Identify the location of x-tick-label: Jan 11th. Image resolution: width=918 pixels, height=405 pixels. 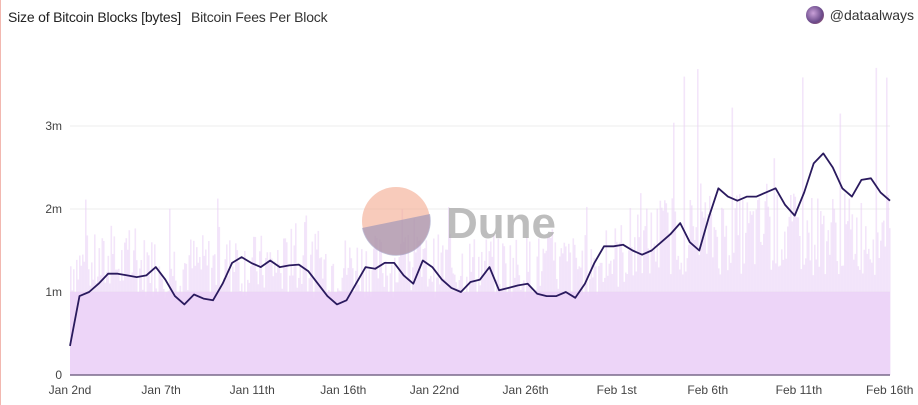
(252, 390).